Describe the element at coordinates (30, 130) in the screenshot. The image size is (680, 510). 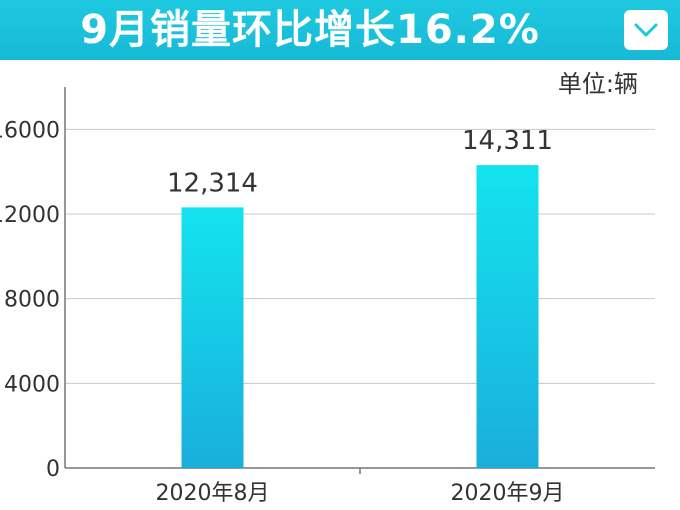
I see `y-tick-label: 16000` at that location.